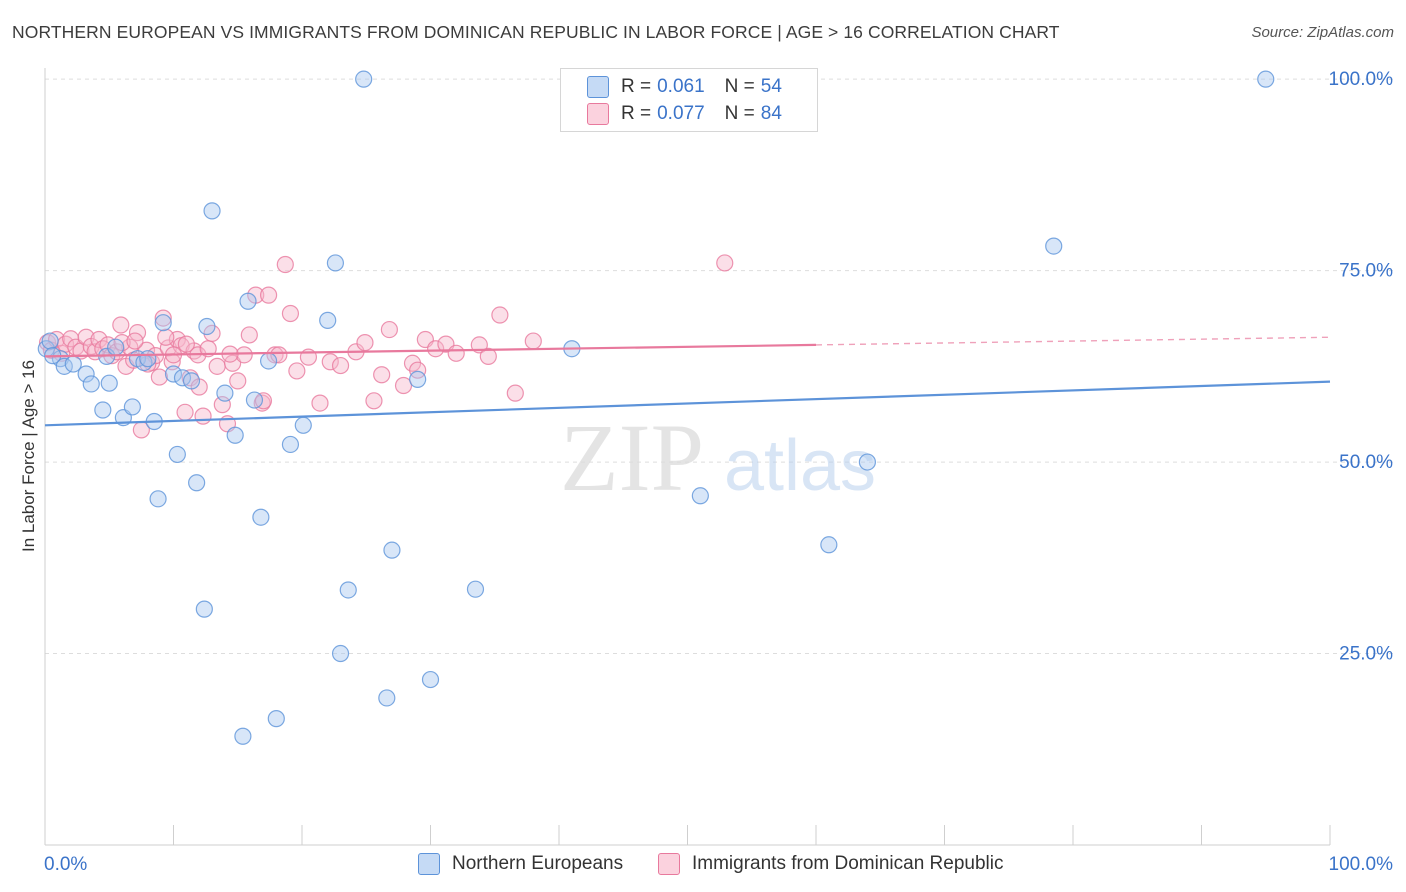 This screenshot has width=1406, height=892. I want to click on bottom-legend-dominican-republic: Immigrants from Dominican Republic, so click(831, 864).